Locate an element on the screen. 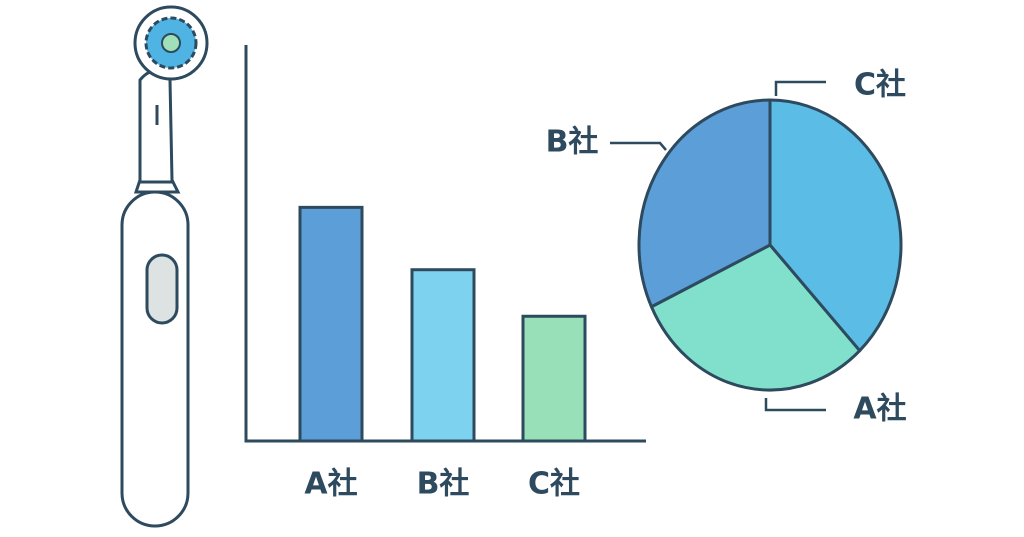  x-tick-label: C社 is located at coordinates (554, 484).